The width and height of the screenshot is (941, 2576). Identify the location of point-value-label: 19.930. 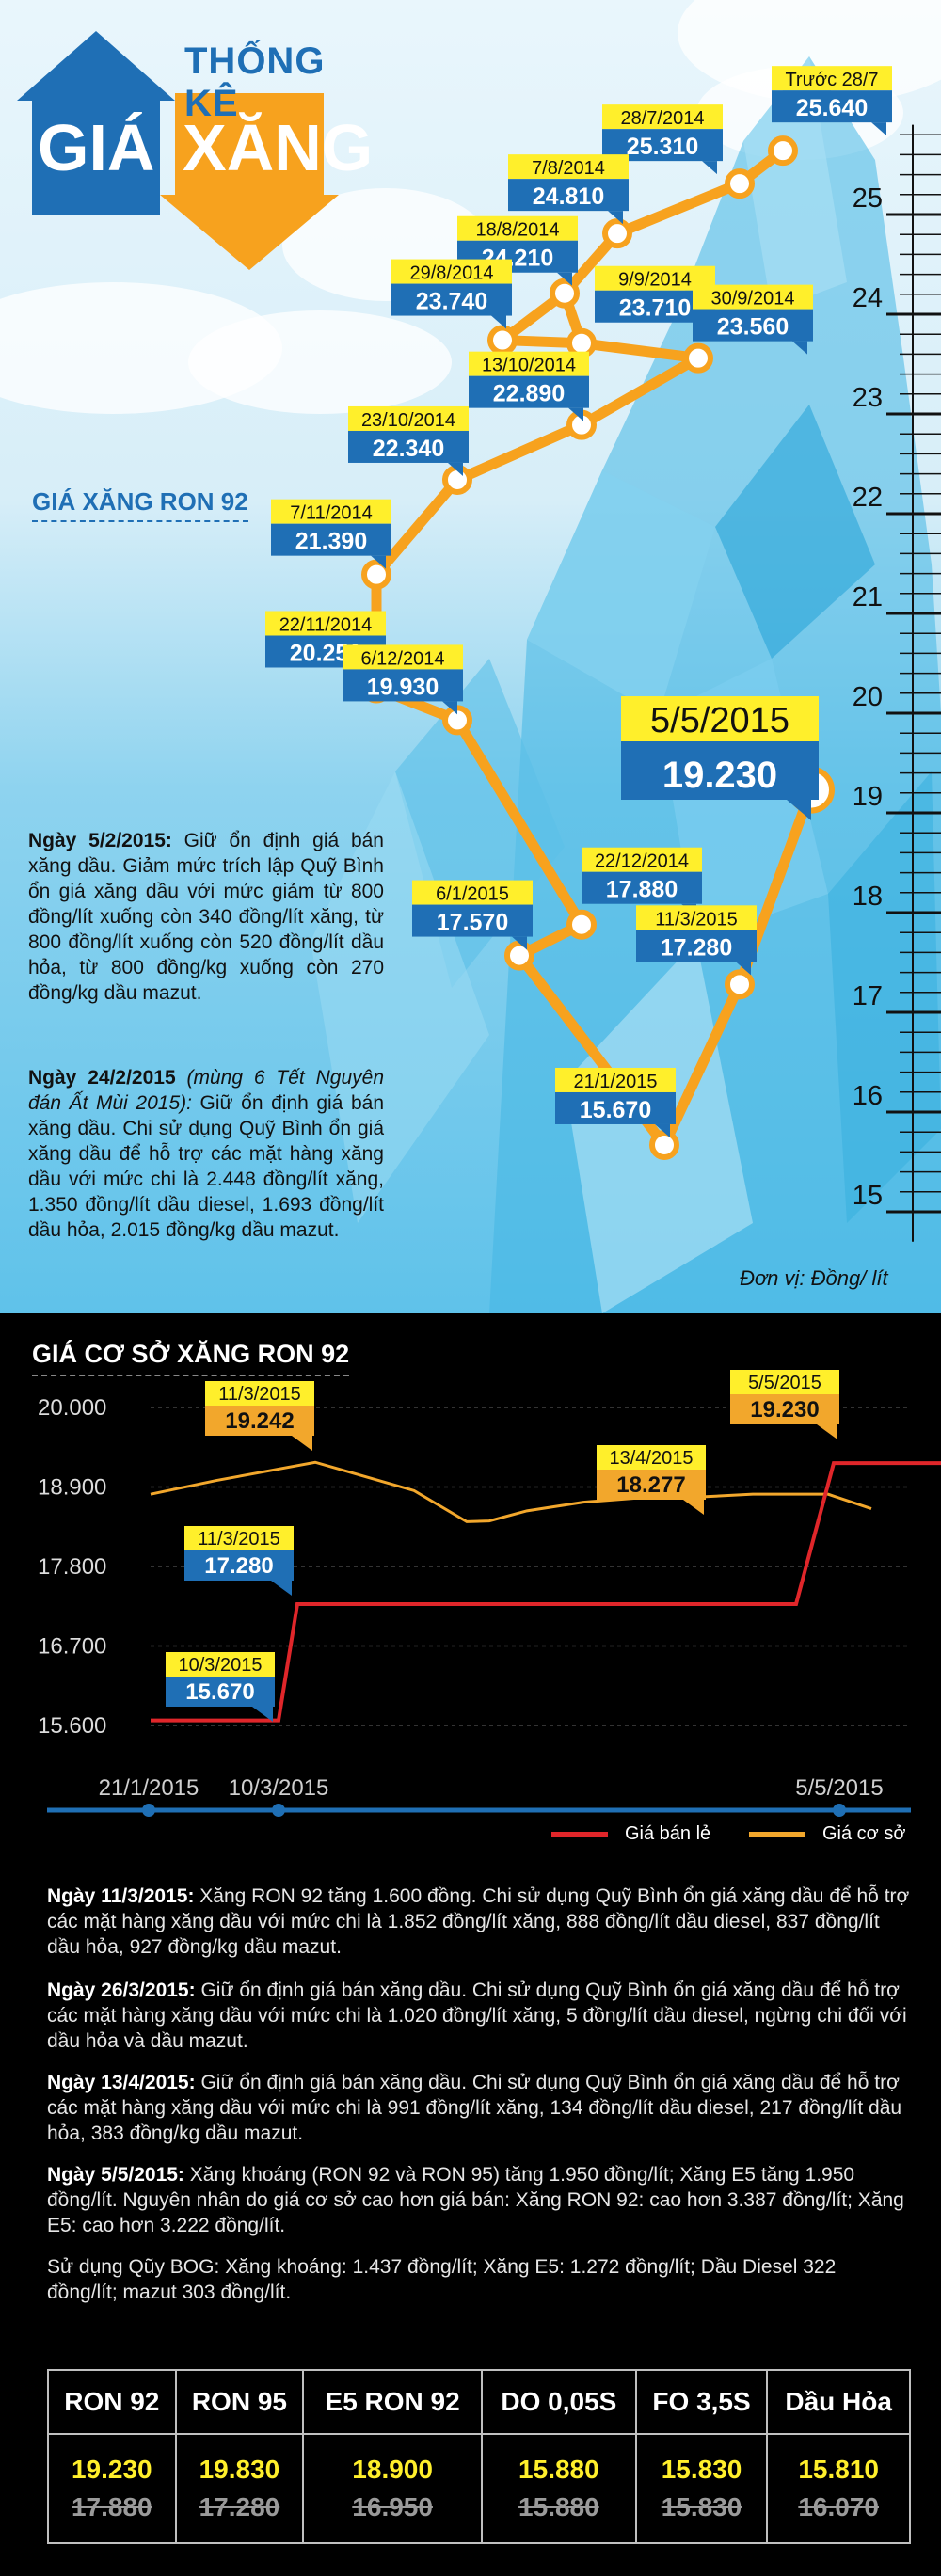
(403, 687).